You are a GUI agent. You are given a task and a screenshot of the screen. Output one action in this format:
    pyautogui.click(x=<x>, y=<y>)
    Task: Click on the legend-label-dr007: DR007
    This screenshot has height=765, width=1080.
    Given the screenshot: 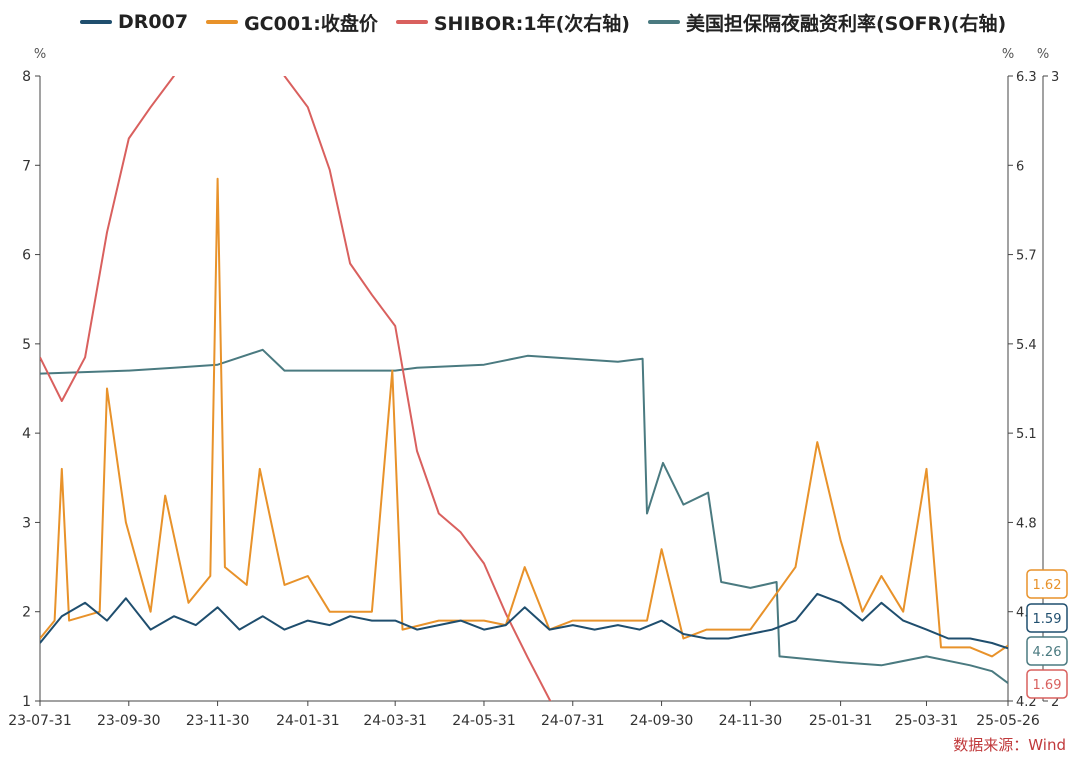 What is the action you would take?
    pyautogui.click(x=153, y=22)
    